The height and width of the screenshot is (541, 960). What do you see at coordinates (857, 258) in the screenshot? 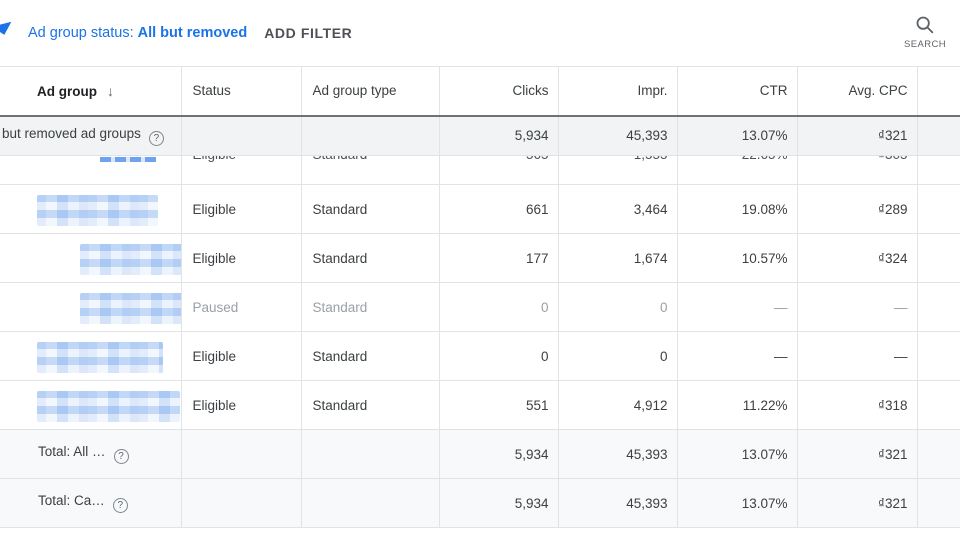
I see `avg-cpc-cell: ₫324` at bounding box center [857, 258].